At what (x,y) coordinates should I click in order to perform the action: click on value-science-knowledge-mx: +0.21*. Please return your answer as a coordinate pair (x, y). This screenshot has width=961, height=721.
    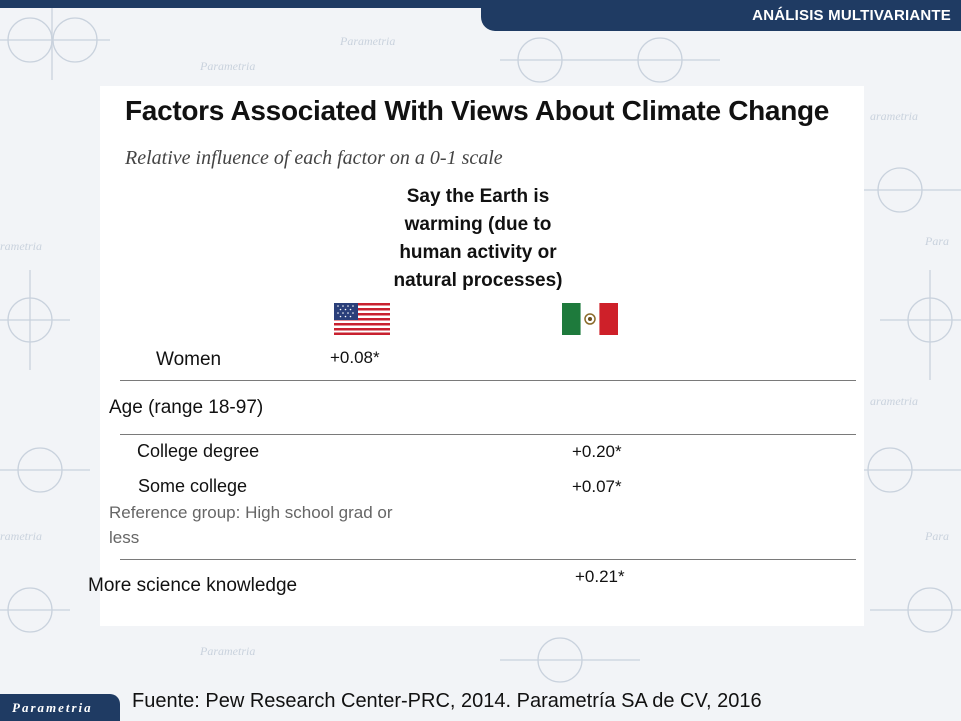
    Looking at the image, I should click on (600, 576).